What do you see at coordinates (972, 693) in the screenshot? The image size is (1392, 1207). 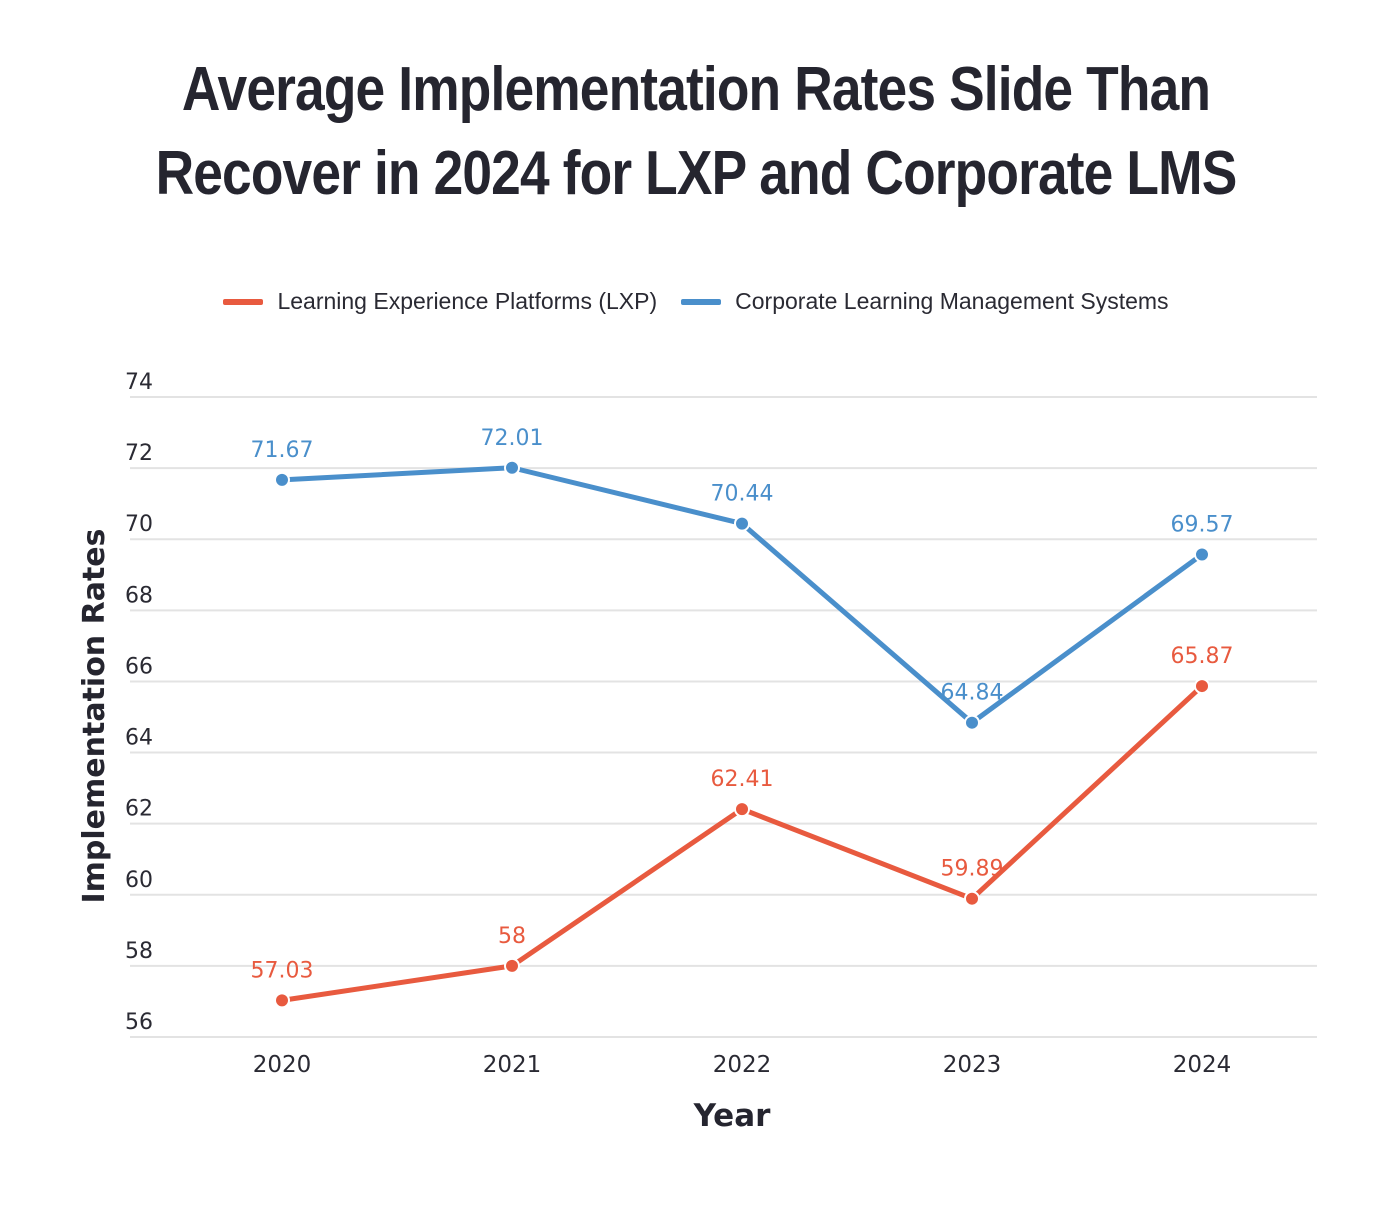 I see `data-label: 64.84` at bounding box center [972, 693].